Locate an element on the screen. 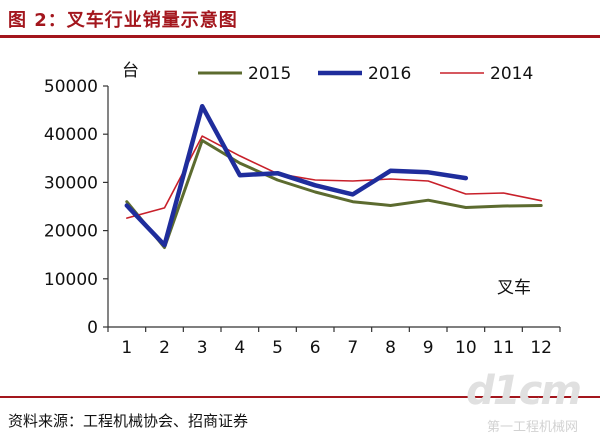 The width and height of the screenshot is (600, 440). x-tick-label: 1 is located at coordinates (126, 348).